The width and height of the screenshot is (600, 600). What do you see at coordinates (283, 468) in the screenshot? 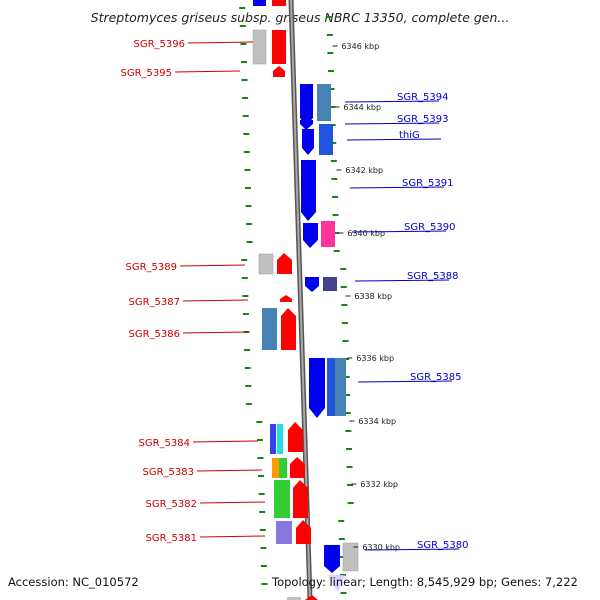
I see `gene-SGR_5383-green` at bounding box center [283, 468].